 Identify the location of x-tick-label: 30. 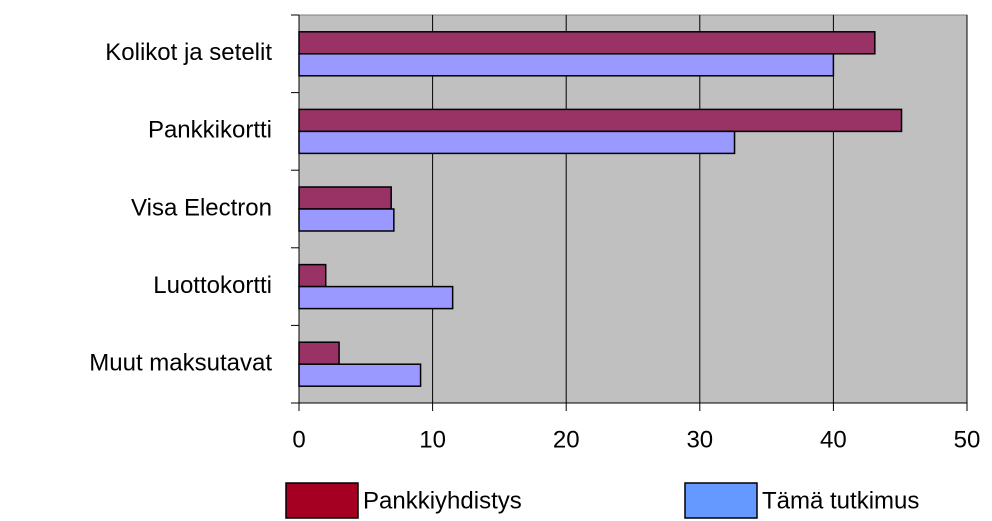
(699, 439).